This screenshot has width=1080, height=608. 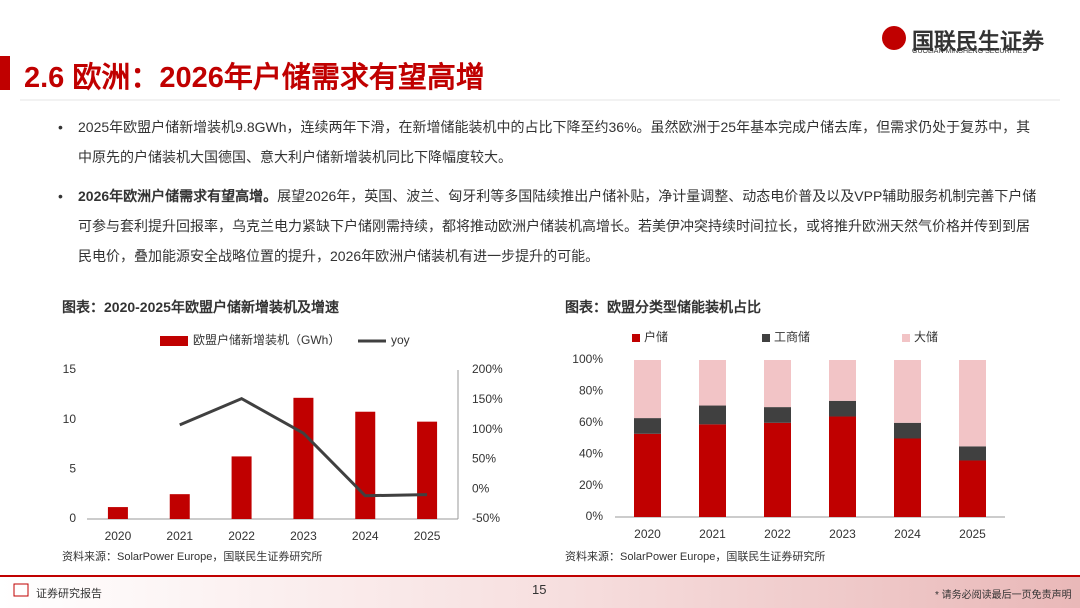 What do you see at coordinates (70, 419) in the screenshot?
I see `y-tick-label: 10` at bounding box center [70, 419].